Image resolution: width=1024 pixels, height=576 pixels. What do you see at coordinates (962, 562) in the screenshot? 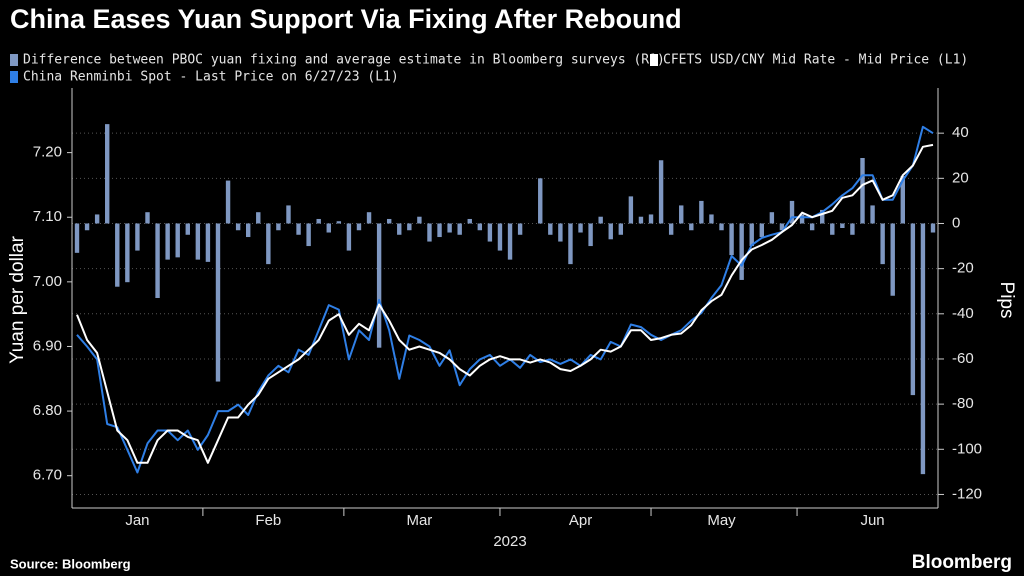
I see `logo: Bloomberg` at bounding box center [962, 562].